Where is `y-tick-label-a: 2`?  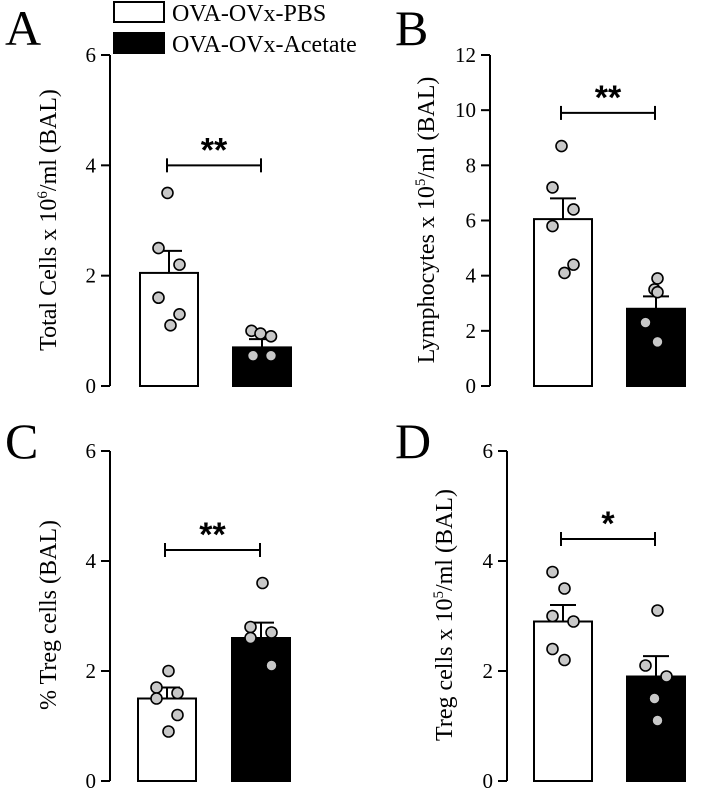 y-tick-label-a: 2 is located at coordinates (91, 276).